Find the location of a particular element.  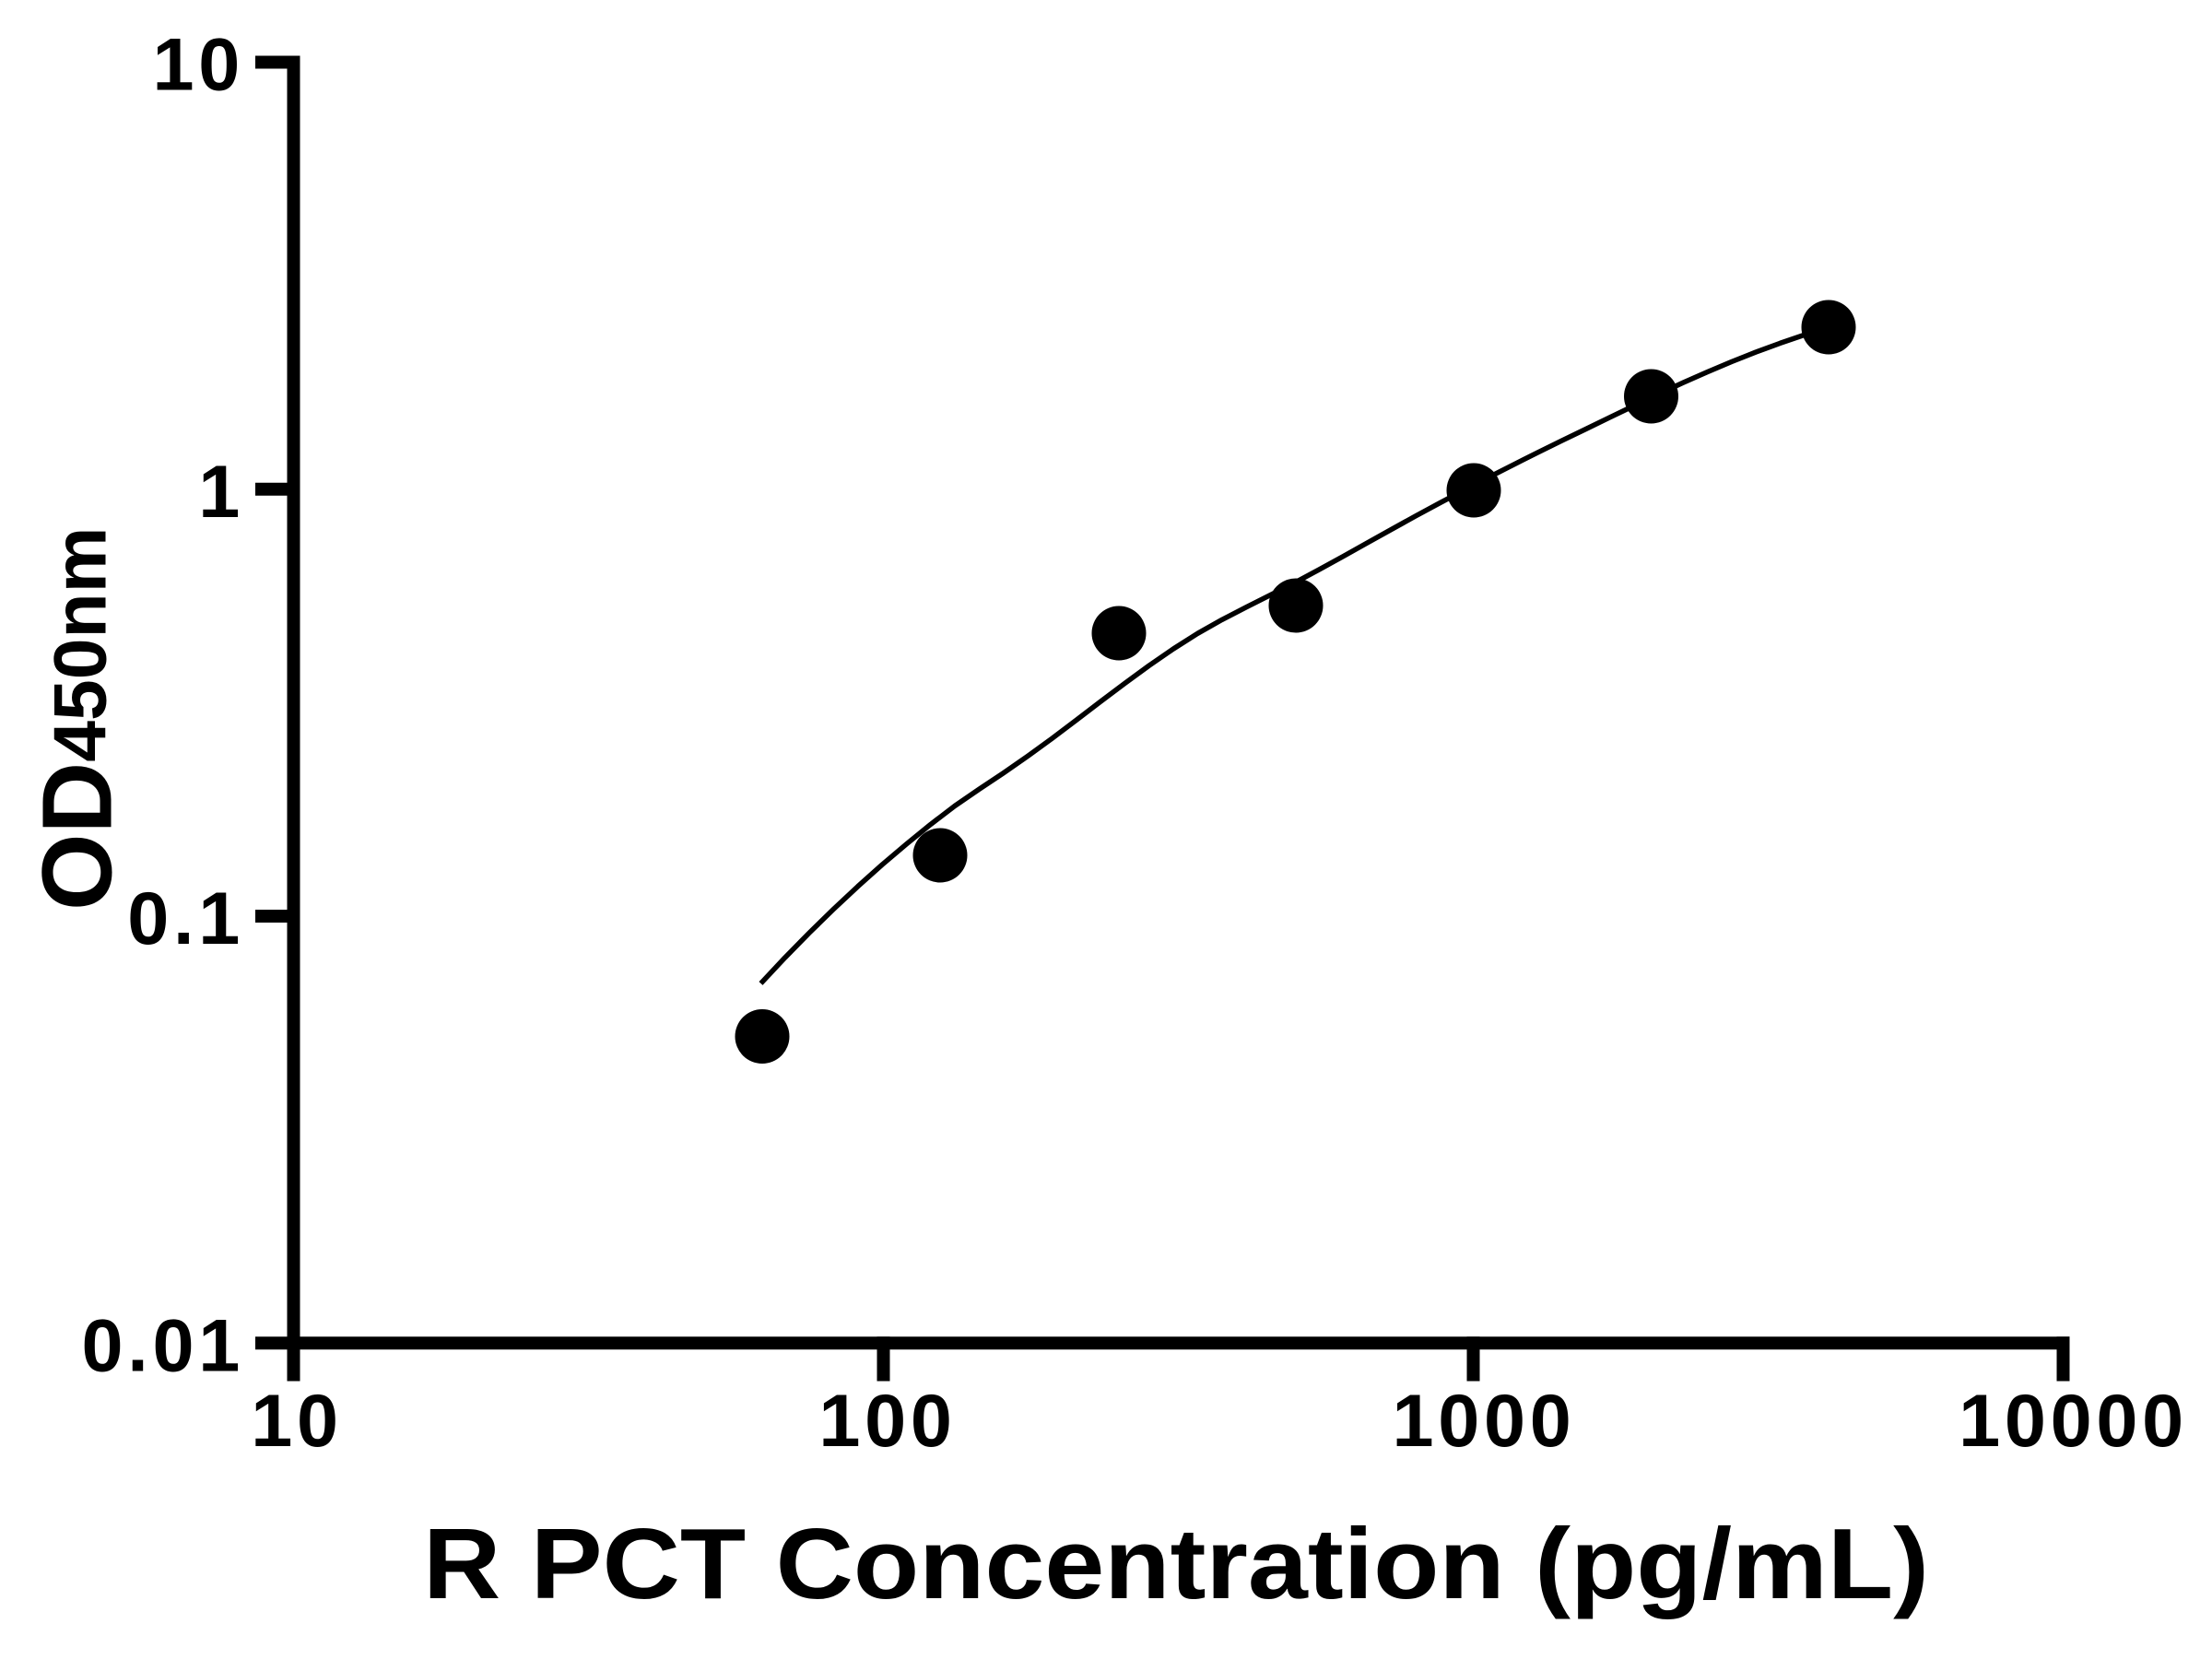

svg-text: 1 is located at coordinates (221, 492).